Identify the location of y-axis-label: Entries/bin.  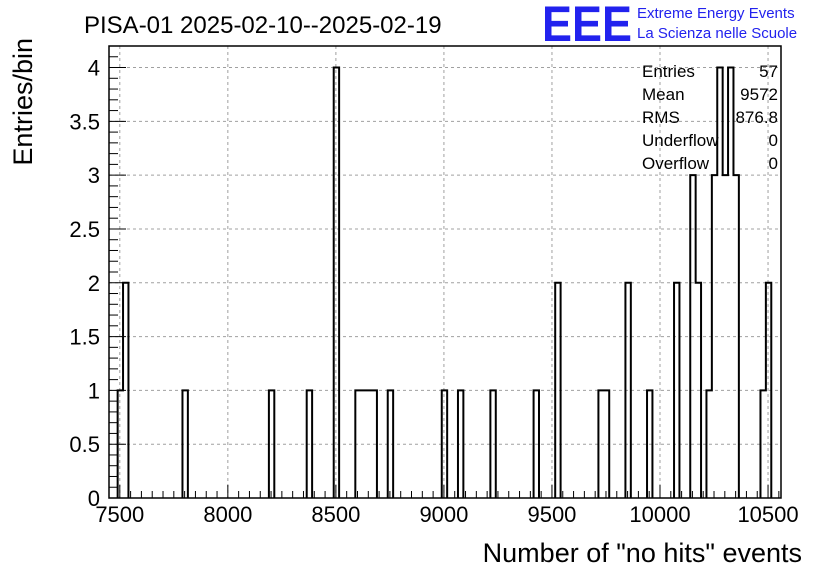
(23, 102).